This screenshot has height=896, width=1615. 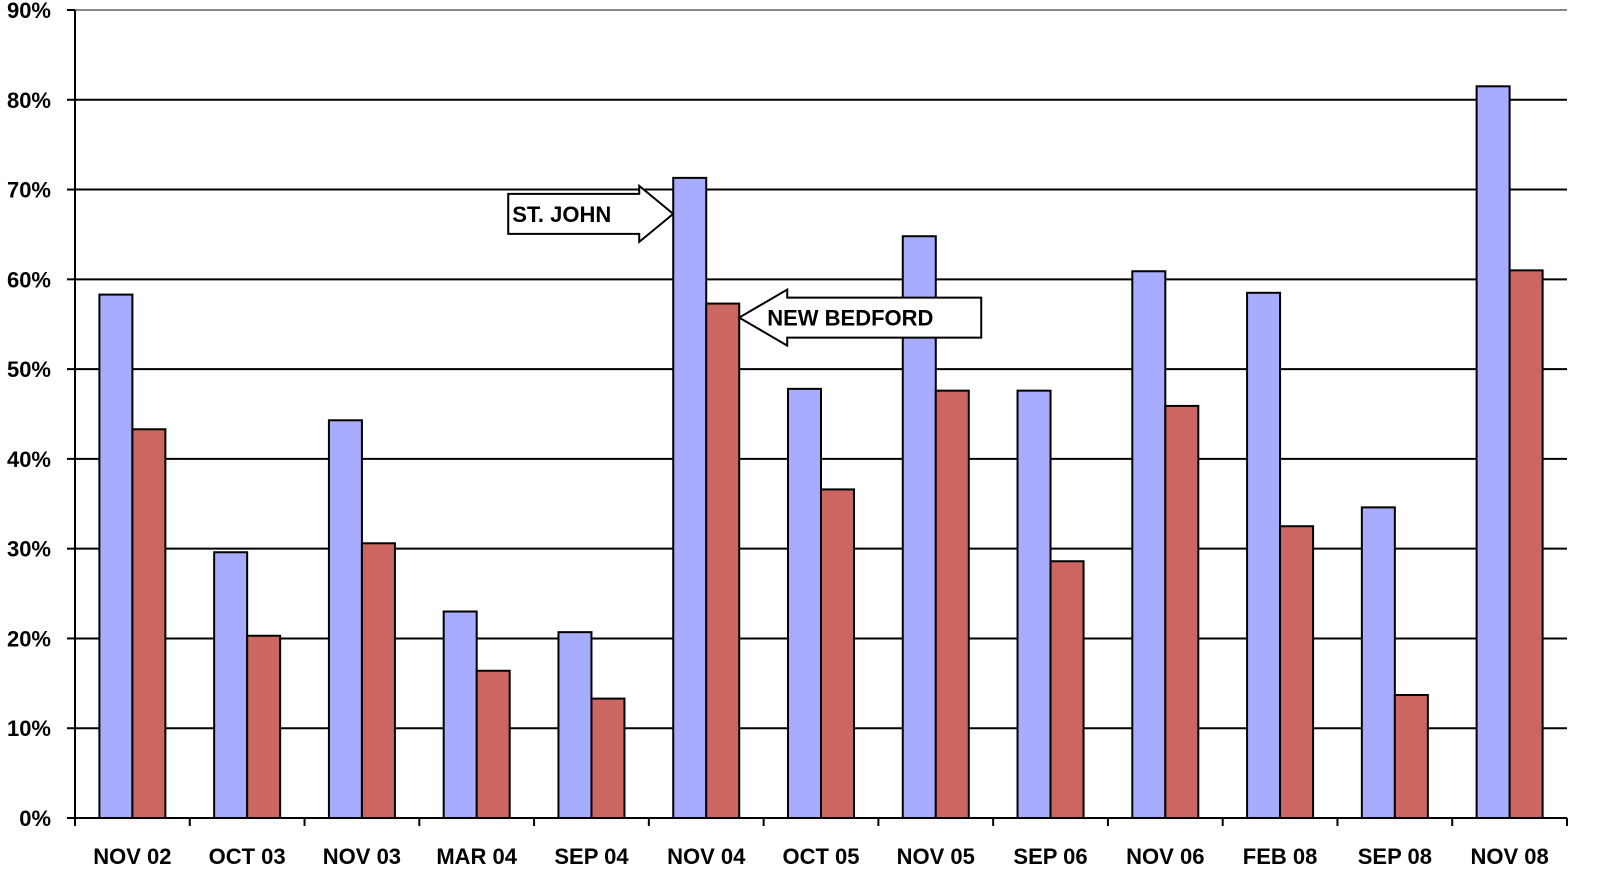 I want to click on x-tick-label: NOV 08, so click(x=1509, y=856).